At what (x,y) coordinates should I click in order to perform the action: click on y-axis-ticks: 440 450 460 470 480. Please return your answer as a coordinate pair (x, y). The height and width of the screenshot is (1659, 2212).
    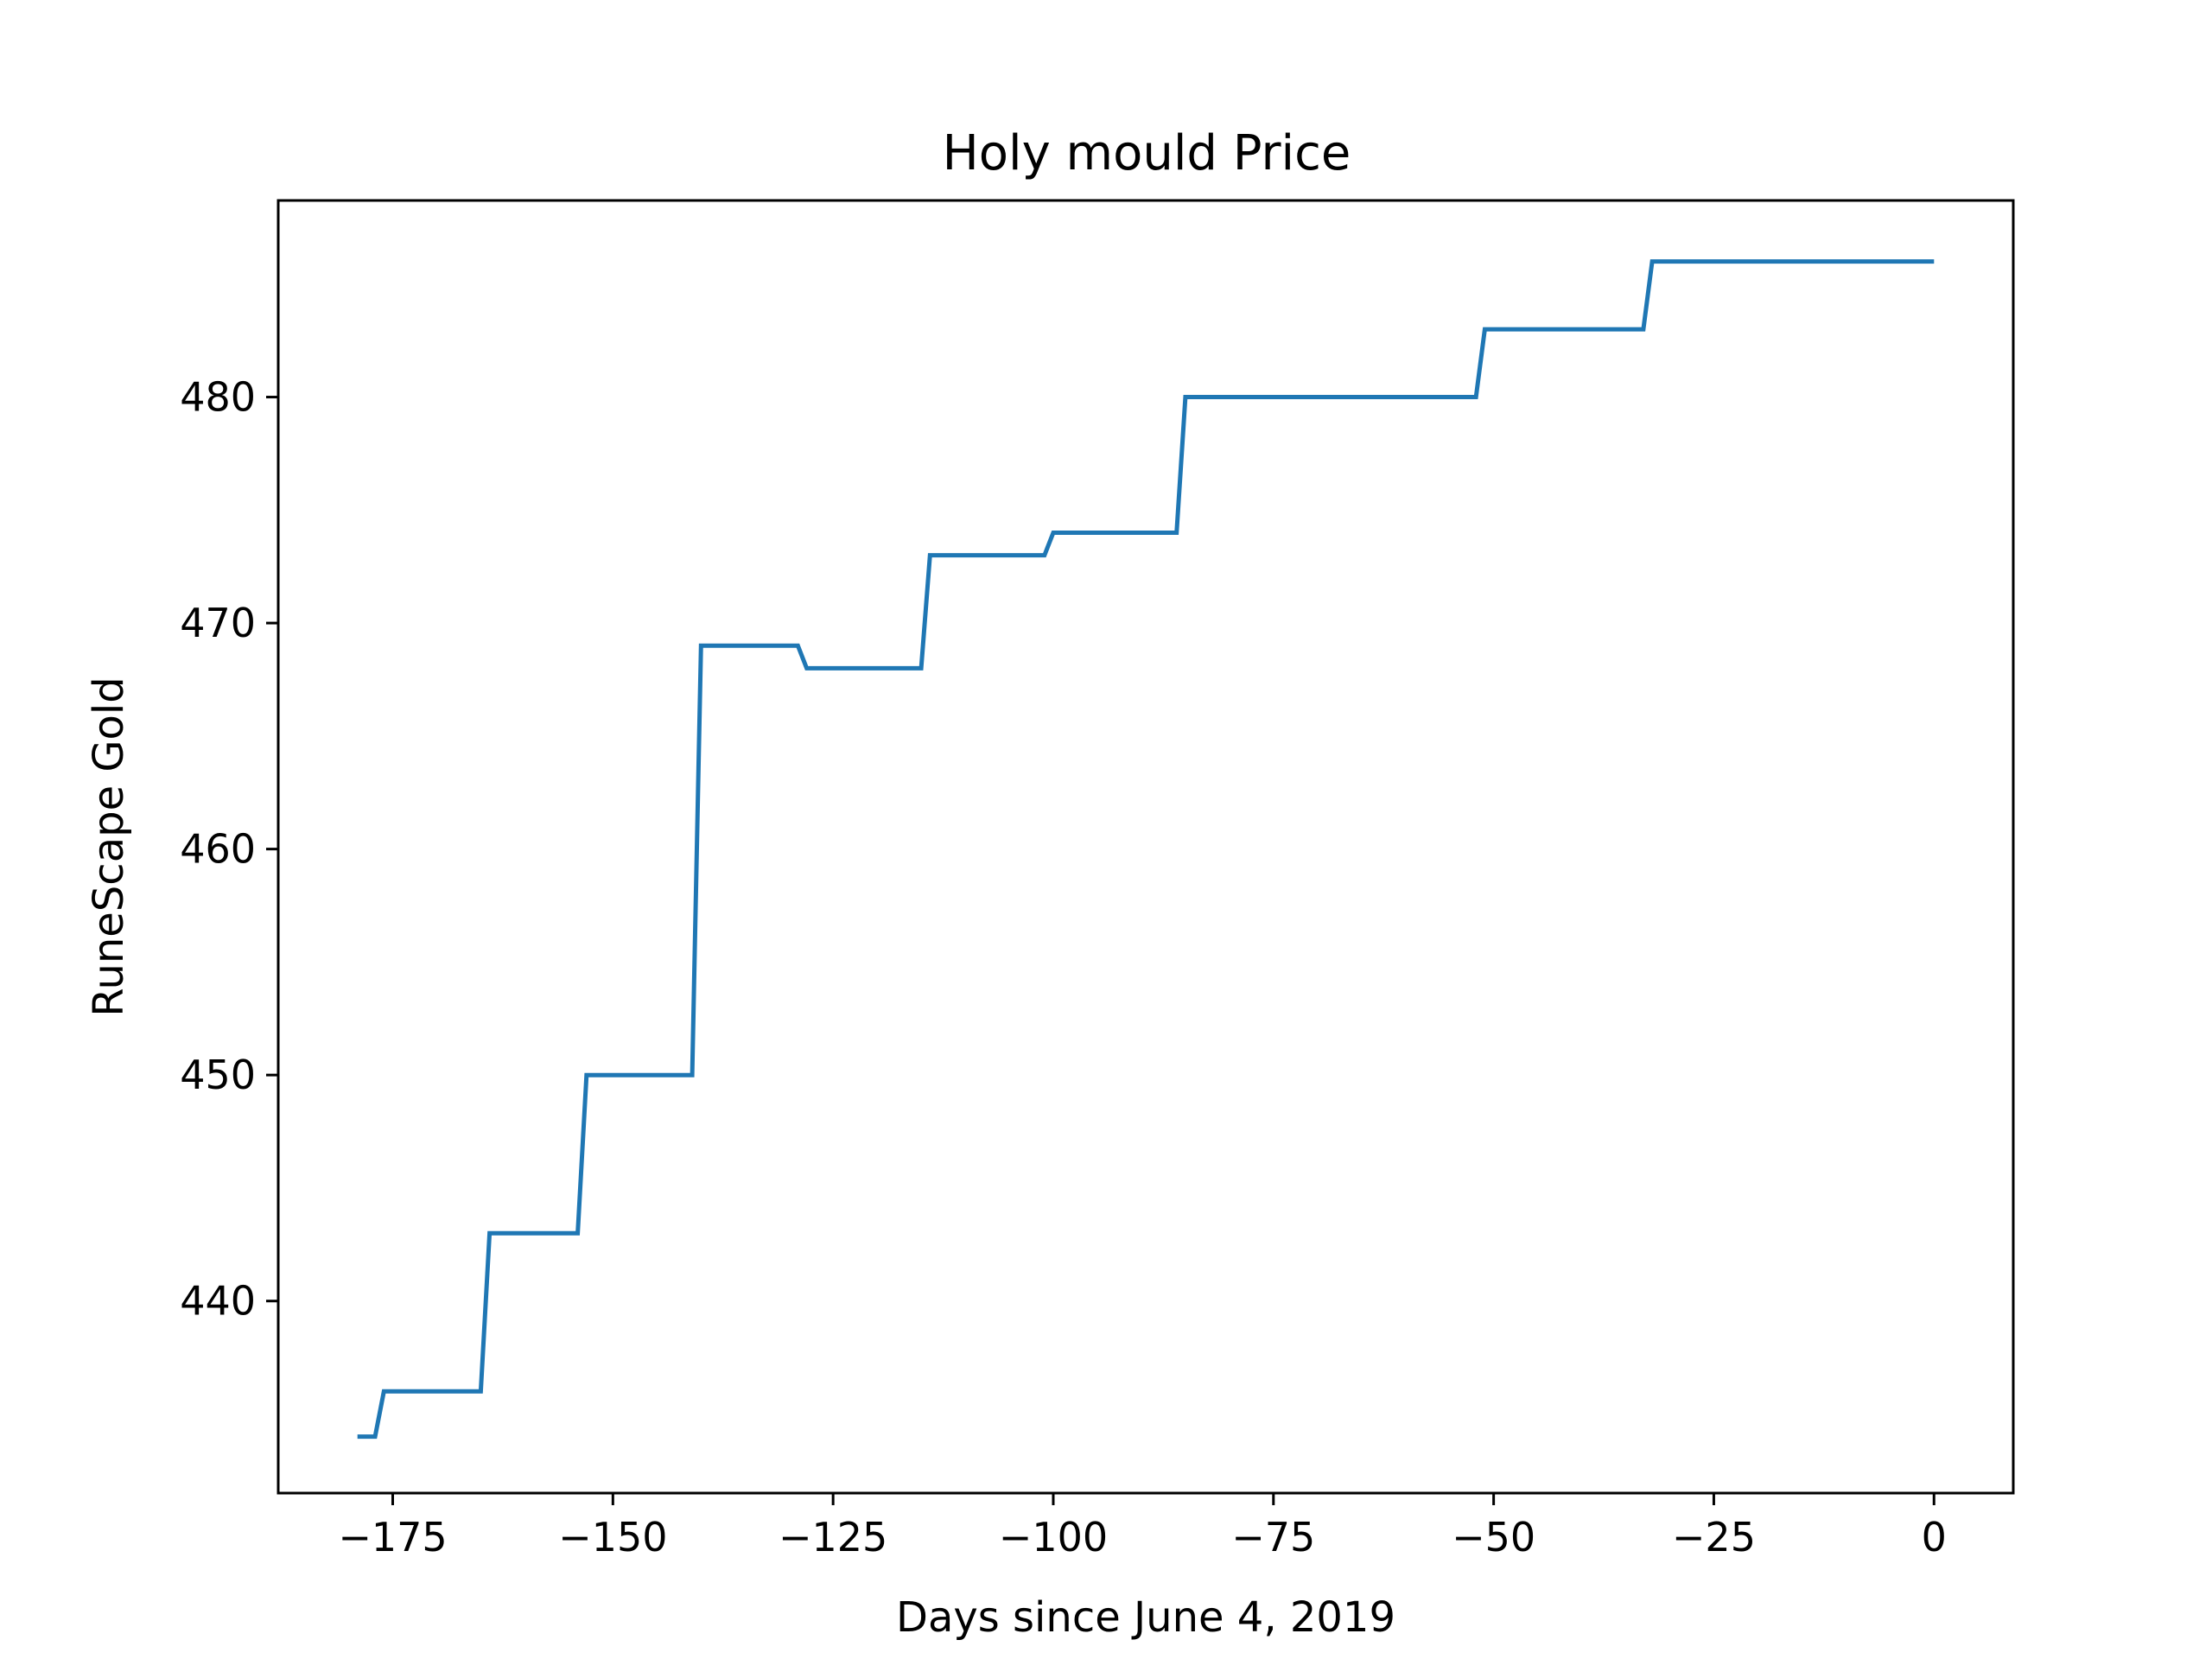
    Looking at the image, I should click on (229, 849).